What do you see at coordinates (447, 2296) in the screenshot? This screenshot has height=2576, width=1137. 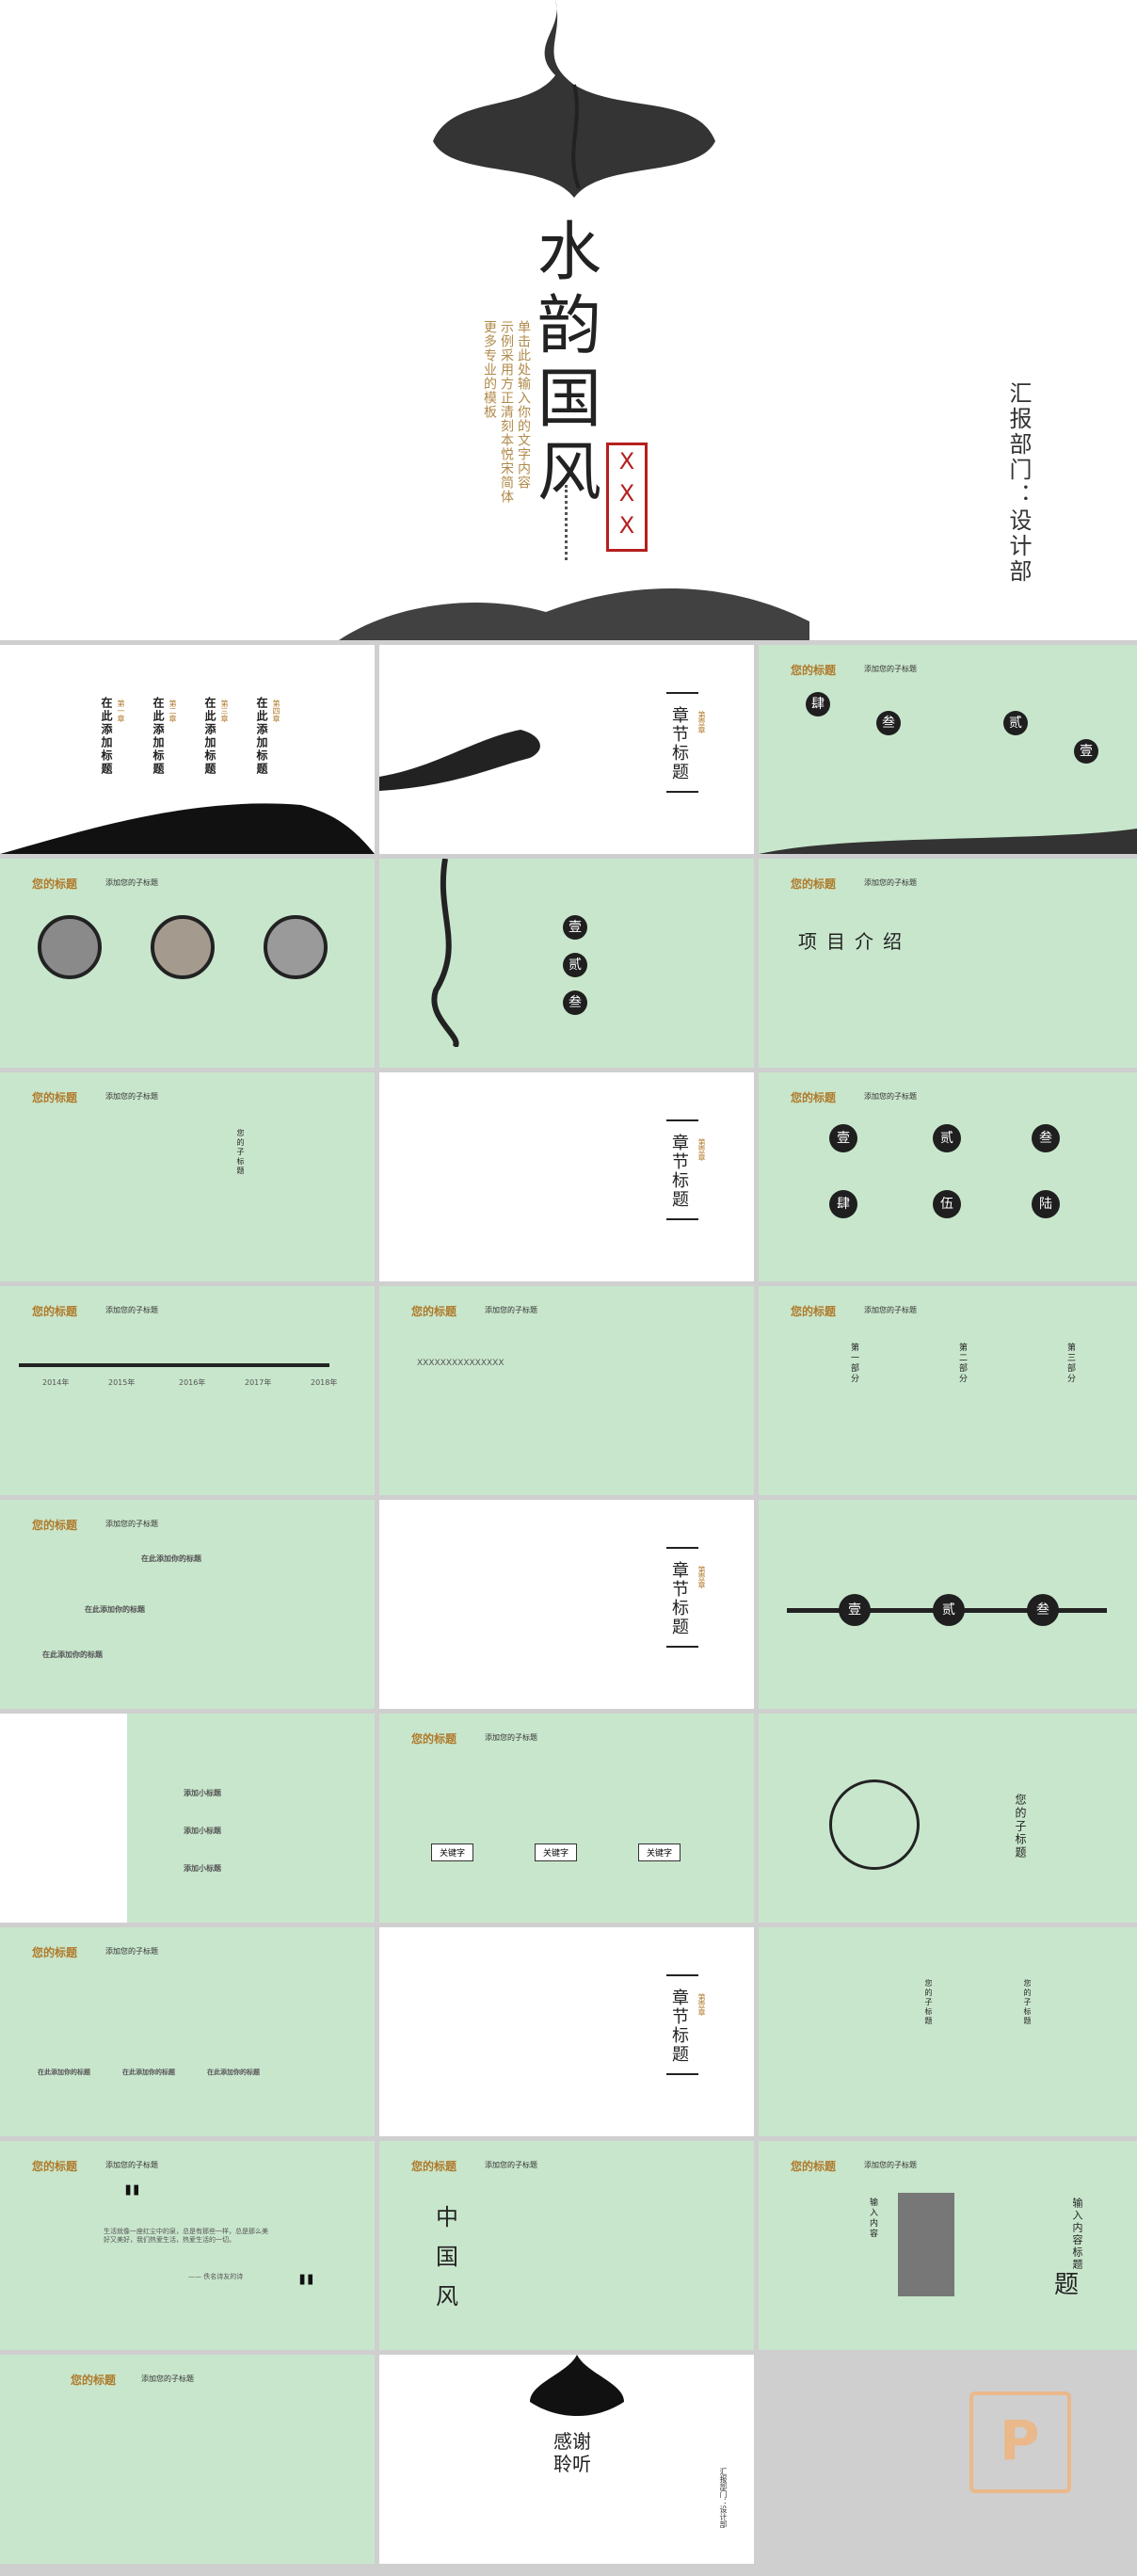 I see `china-char-3: 风` at bounding box center [447, 2296].